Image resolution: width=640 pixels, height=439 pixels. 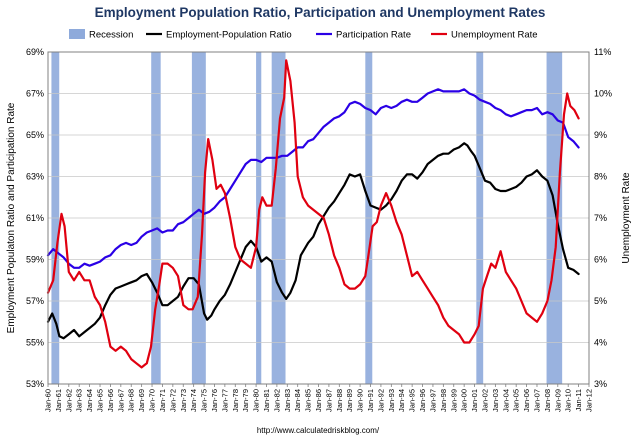 I want to click on y-axis-right-label: Unemployment Rate, so click(x=626, y=218).